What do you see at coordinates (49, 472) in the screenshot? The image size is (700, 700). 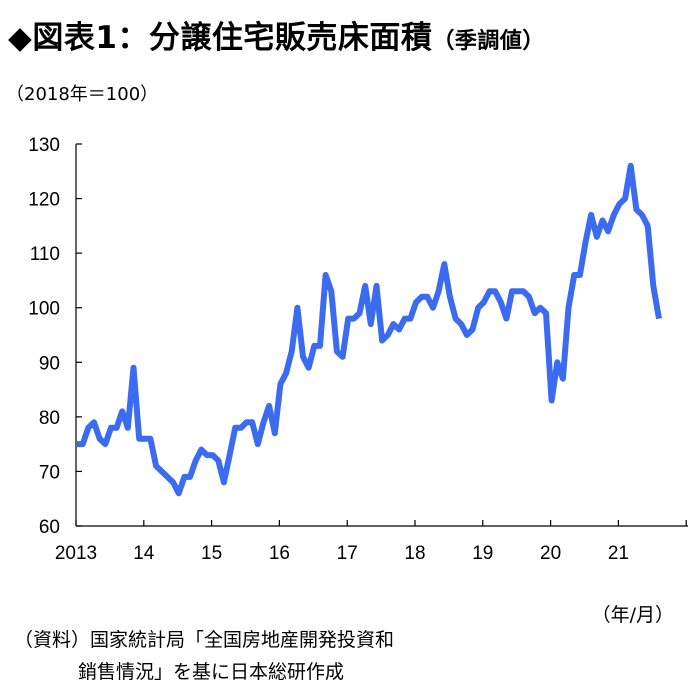 I see `y-tick-label: 70` at bounding box center [49, 472].